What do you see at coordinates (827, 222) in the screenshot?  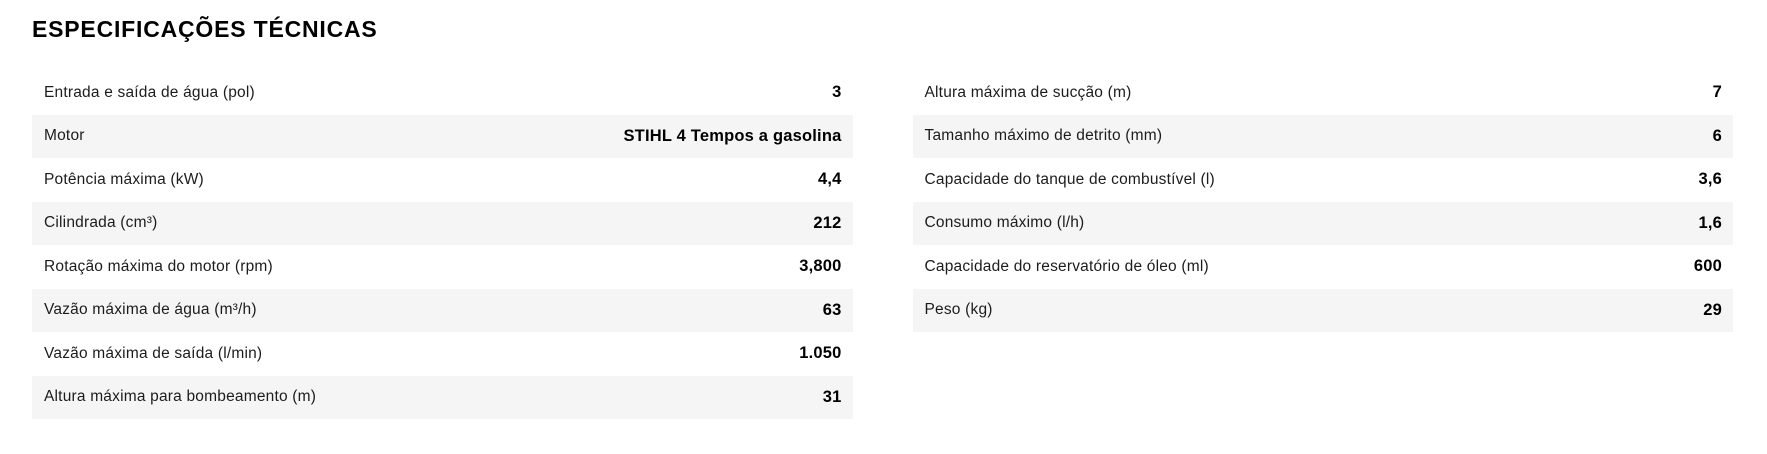 I see `spec-value: 212` at bounding box center [827, 222].